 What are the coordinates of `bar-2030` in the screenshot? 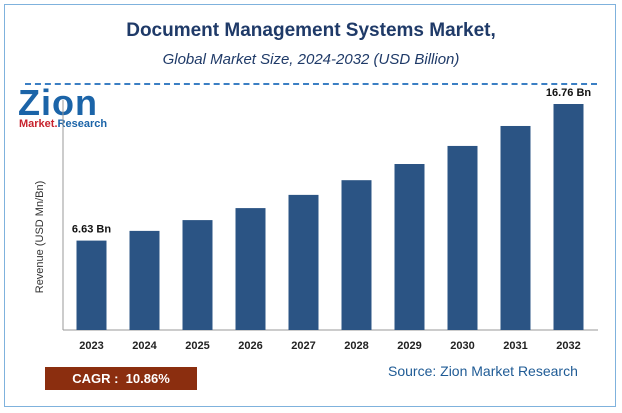 It's located at (462, 237).